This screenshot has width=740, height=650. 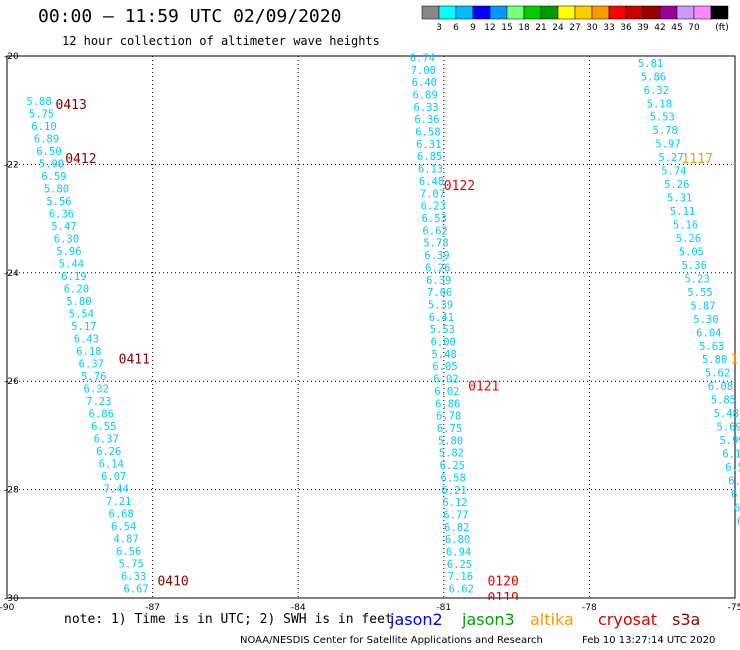 What do you see at coordinates (664, 131) in the screenshot?
I see `wave-height-value: 5.78` at bounding box center [664, 131].